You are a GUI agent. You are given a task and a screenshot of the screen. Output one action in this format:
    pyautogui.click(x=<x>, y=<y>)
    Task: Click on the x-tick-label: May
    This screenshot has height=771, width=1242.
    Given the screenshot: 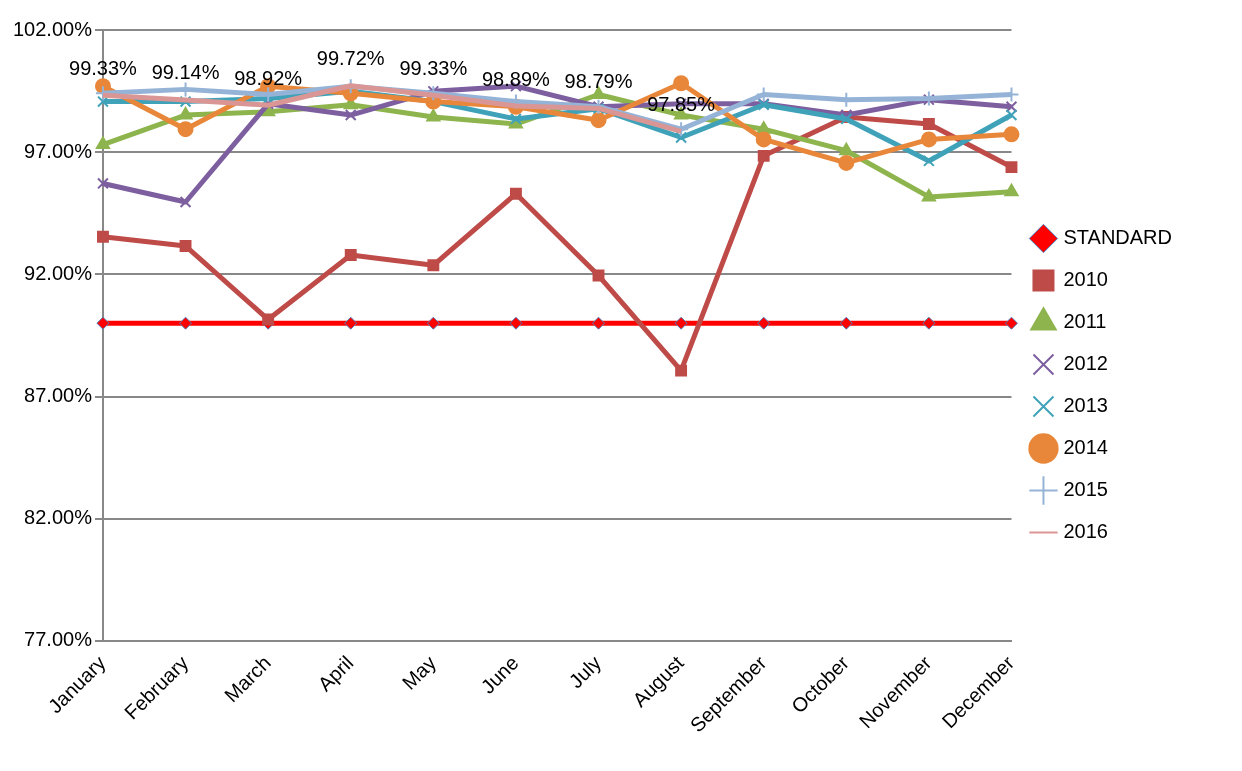 What is the action you would take?
    pyautogui.click(x=419, y=672)
    